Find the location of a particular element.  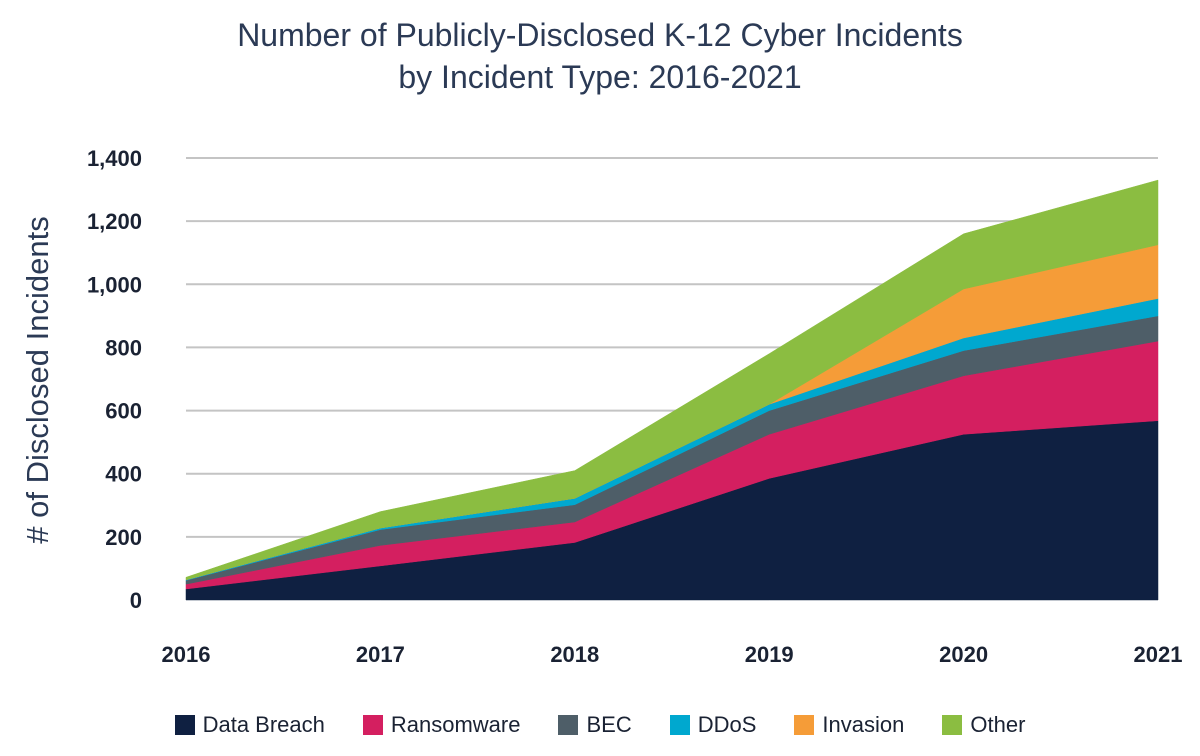

y-tick-label: 1,200 is located at coordinates (114, 221).